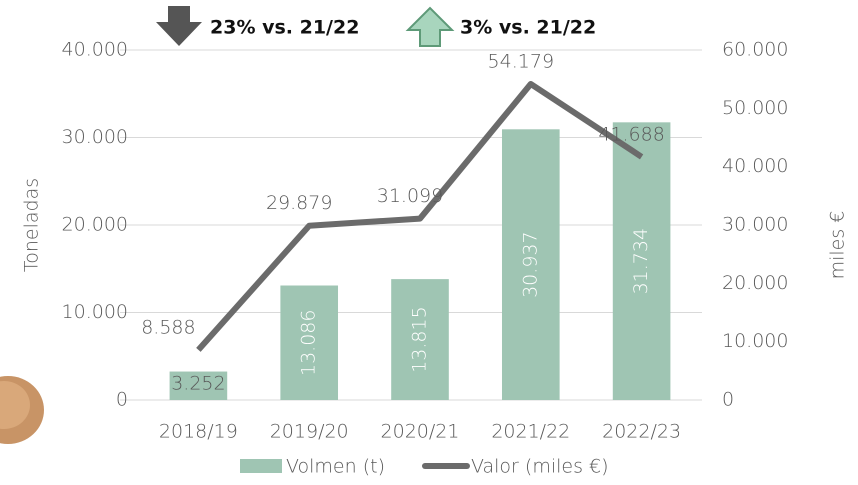 The image size is (858, 485). I want to click on bar-value-label: 3.252, so click(198, 384).